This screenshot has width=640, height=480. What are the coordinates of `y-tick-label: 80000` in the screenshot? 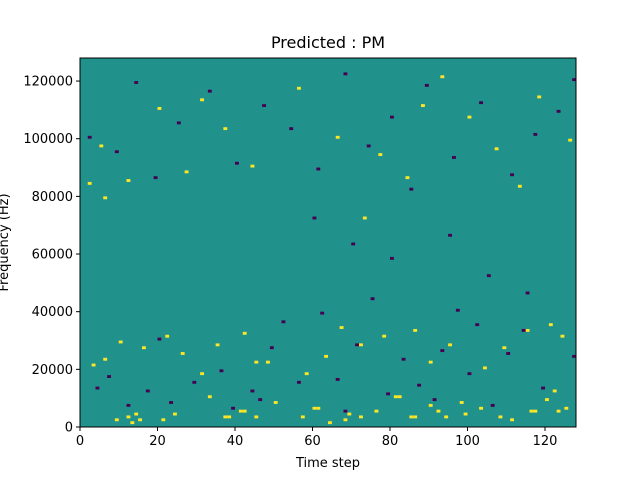 It's located at (52, 197).